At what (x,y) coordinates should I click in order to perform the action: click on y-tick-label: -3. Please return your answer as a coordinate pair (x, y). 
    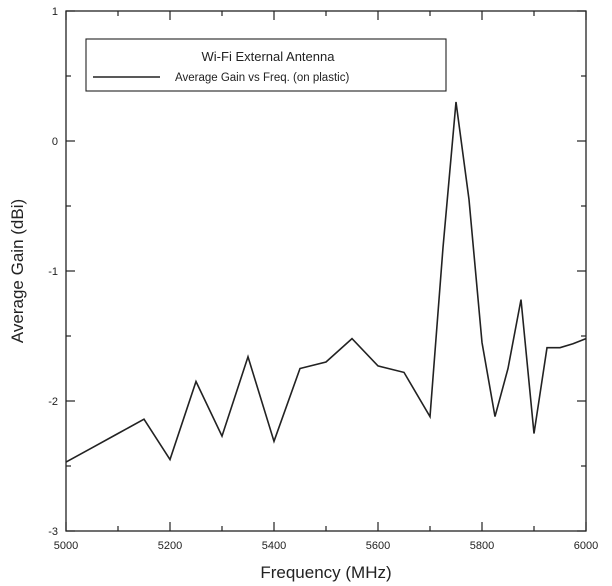
    Looking at the image, I should click on (53, 532).